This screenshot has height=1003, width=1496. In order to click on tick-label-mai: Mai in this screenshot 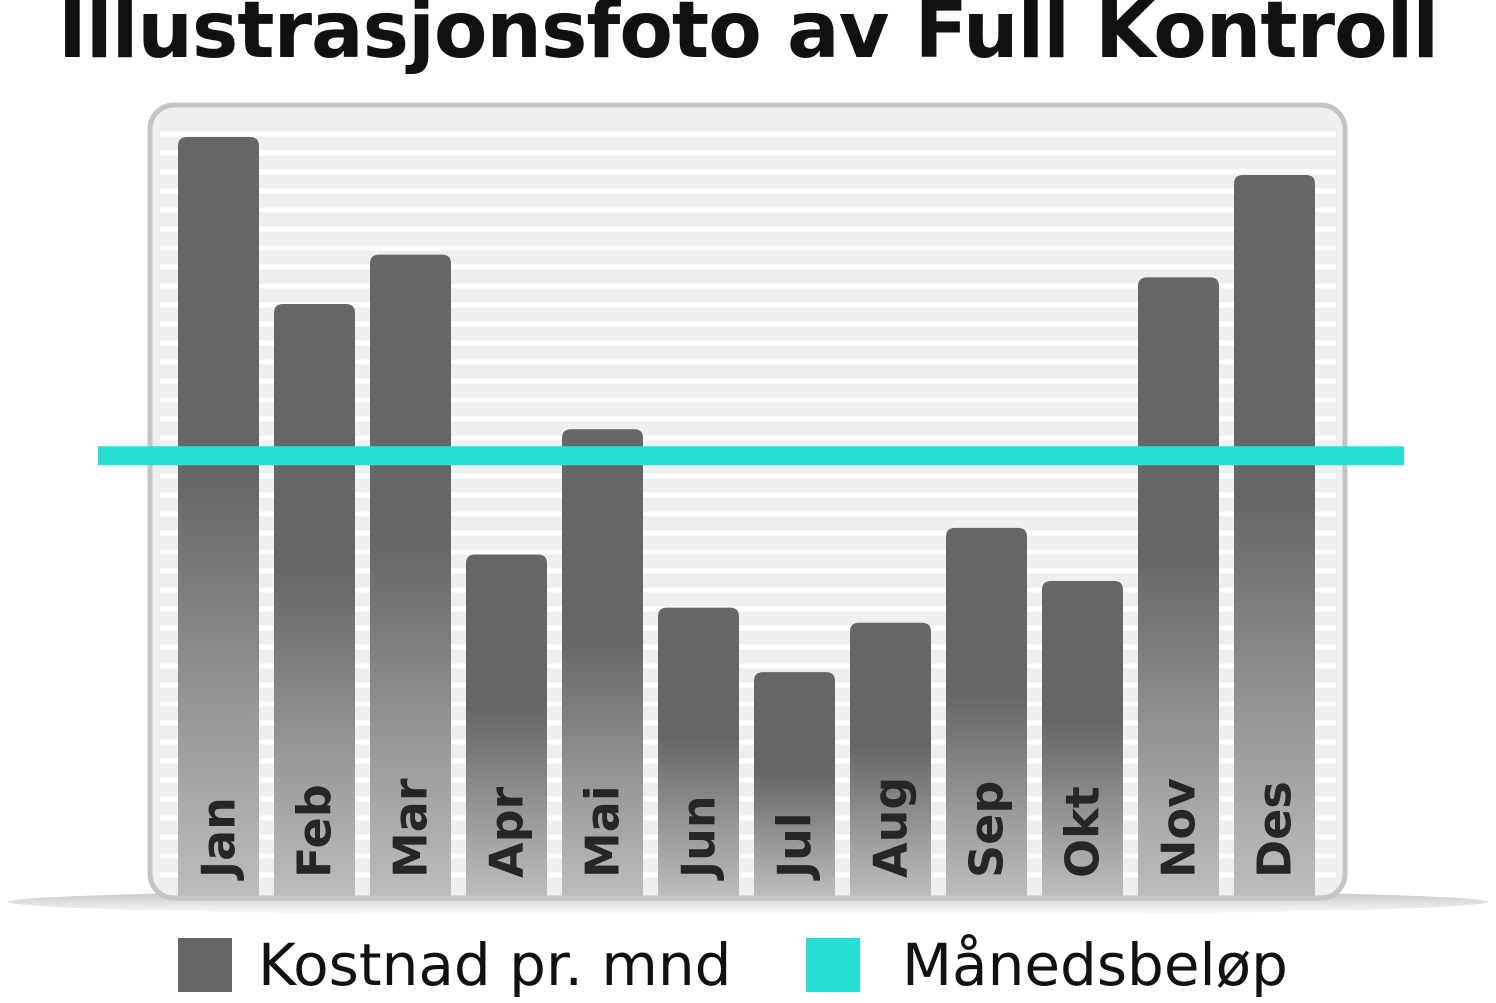, I will do `click(603, 831)`.